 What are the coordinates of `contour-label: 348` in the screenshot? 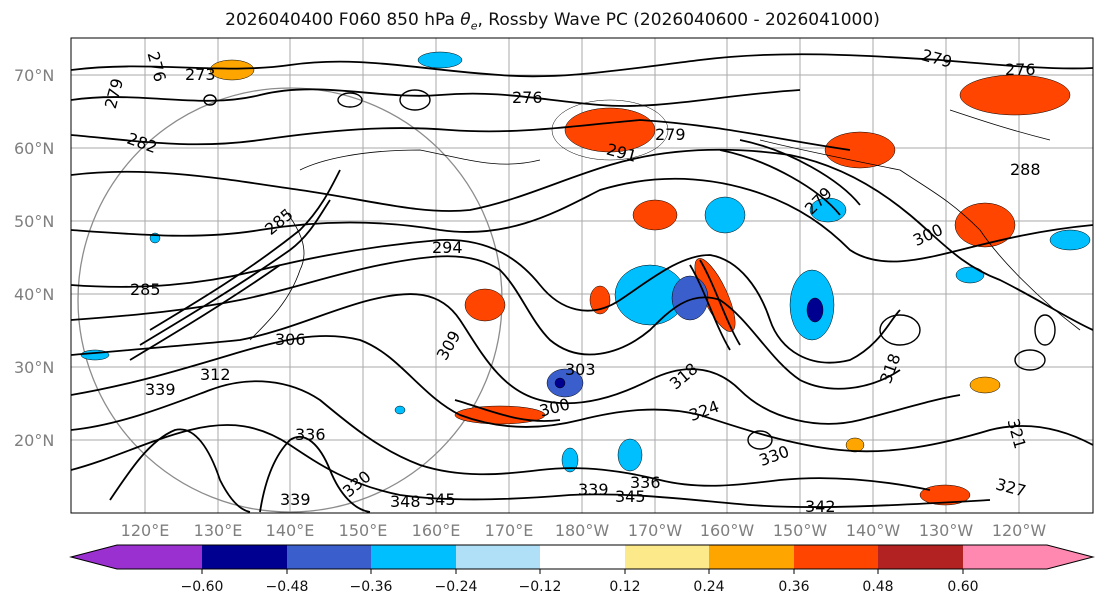 It's located at (405, 501).